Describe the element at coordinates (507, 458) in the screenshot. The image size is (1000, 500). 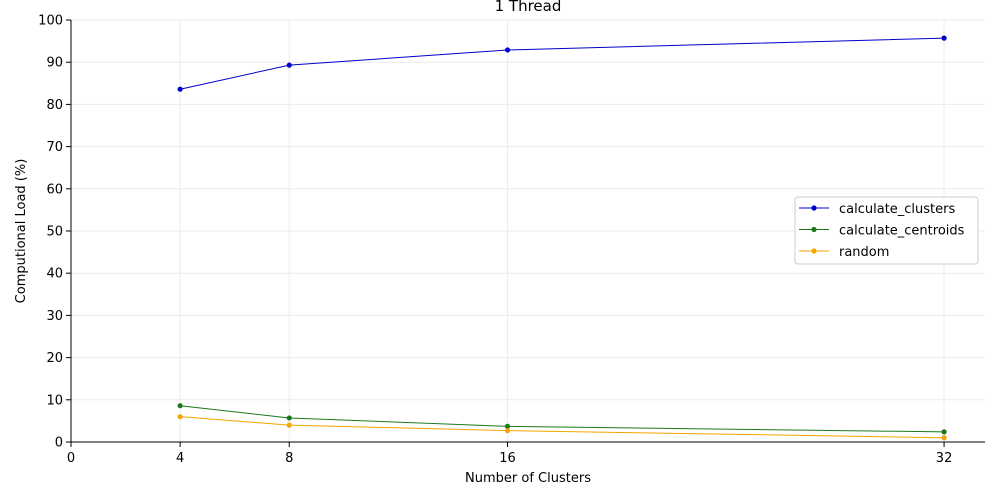
I see `x-tick-label: 16` at that location.